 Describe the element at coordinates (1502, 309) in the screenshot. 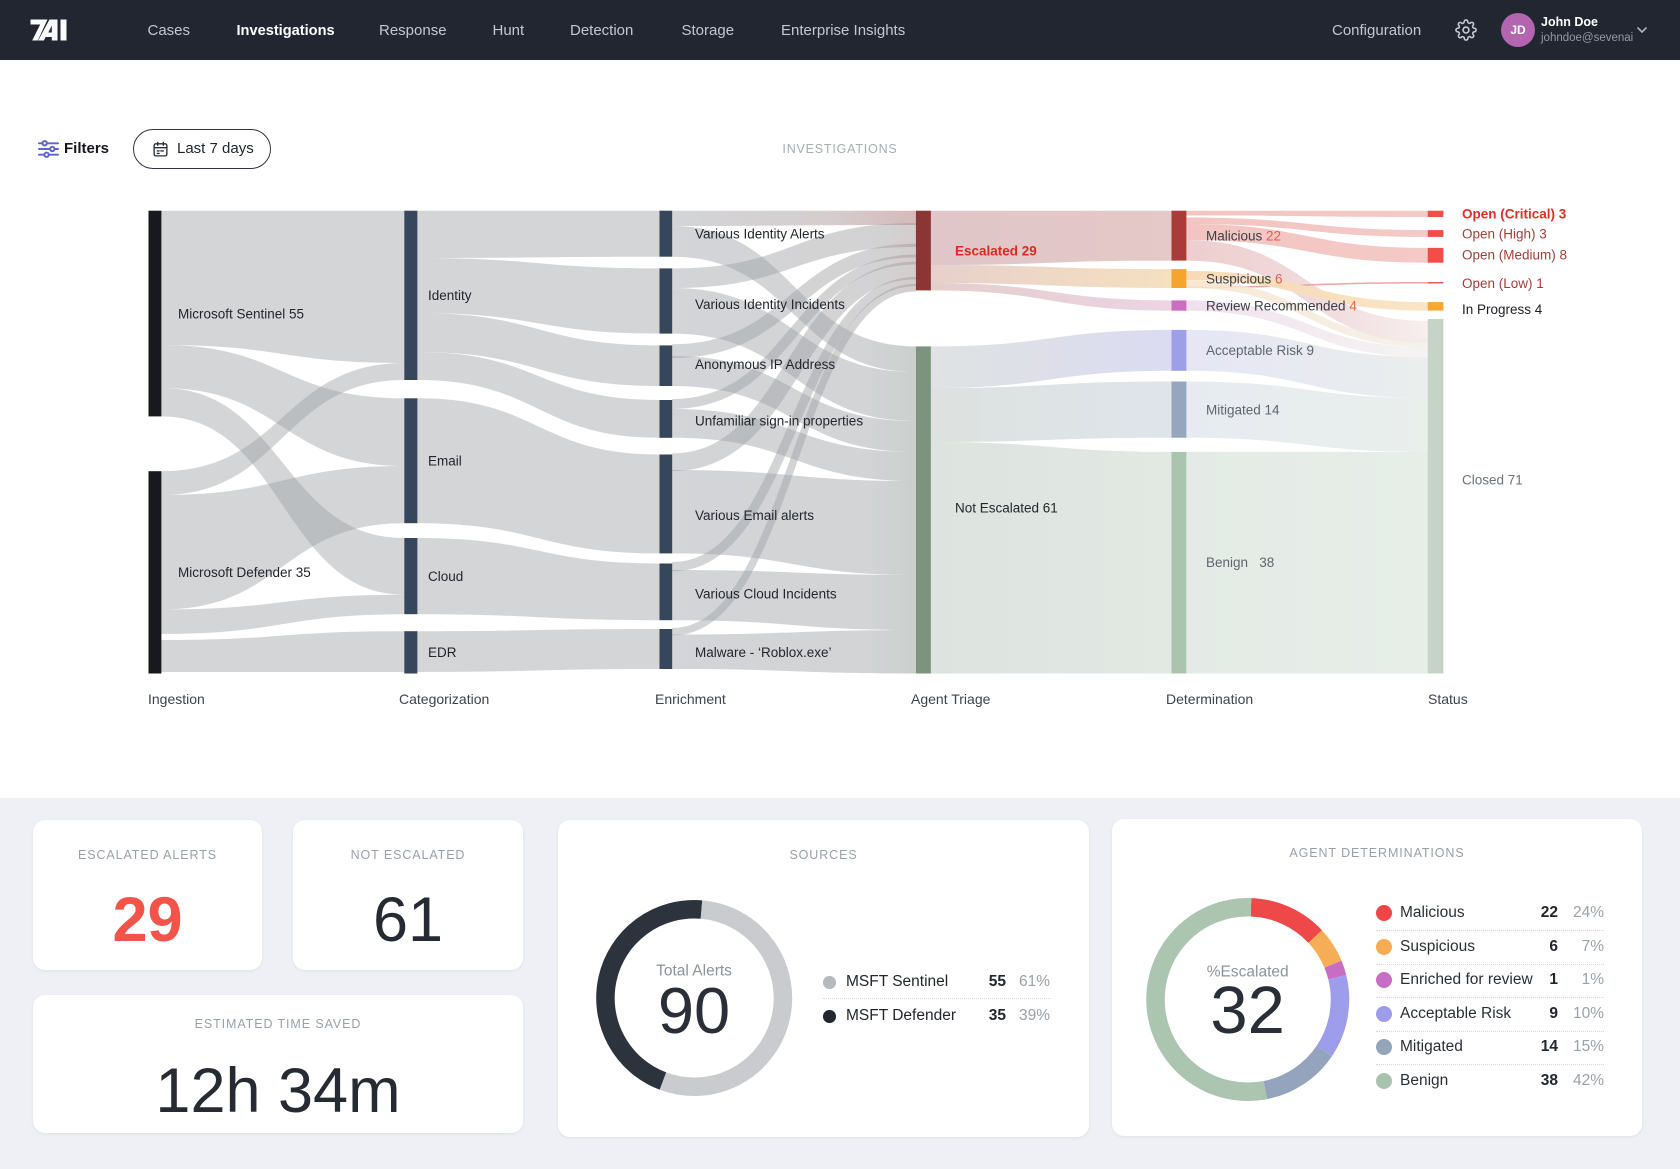

I see `svg-text: In Progress 4` at that location.